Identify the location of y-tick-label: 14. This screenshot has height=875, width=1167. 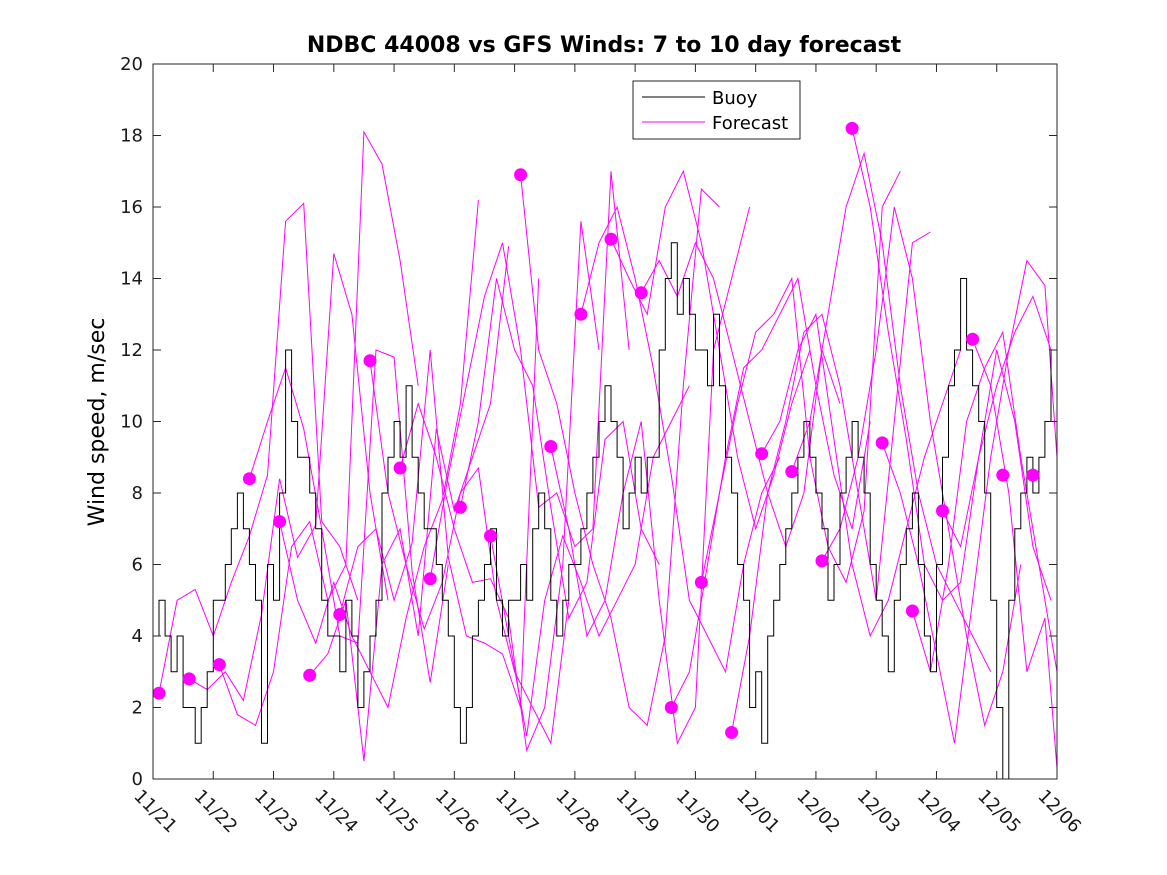
(131, 279).